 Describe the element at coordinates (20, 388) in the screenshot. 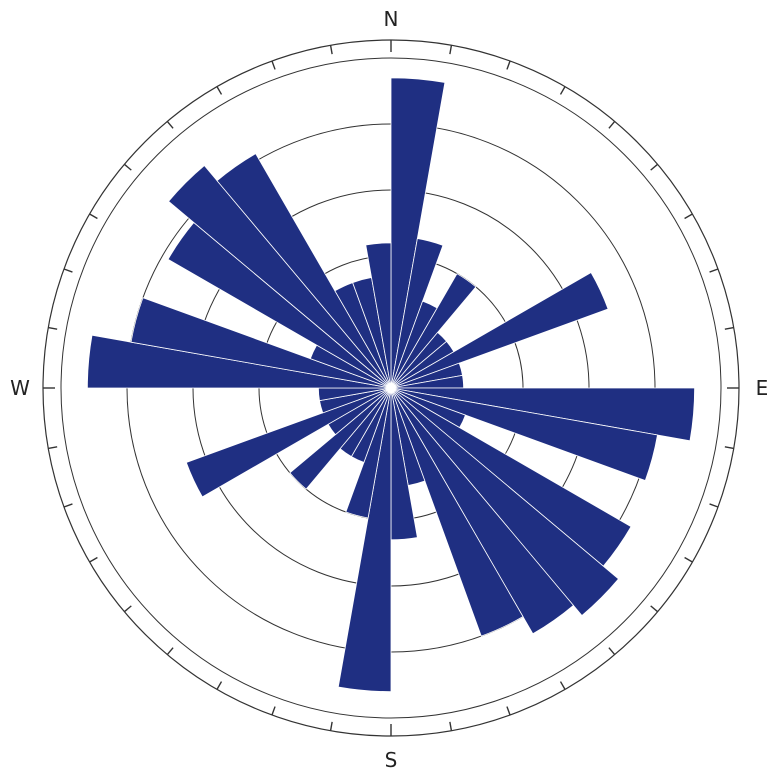

I see `west-label: W` at that location.